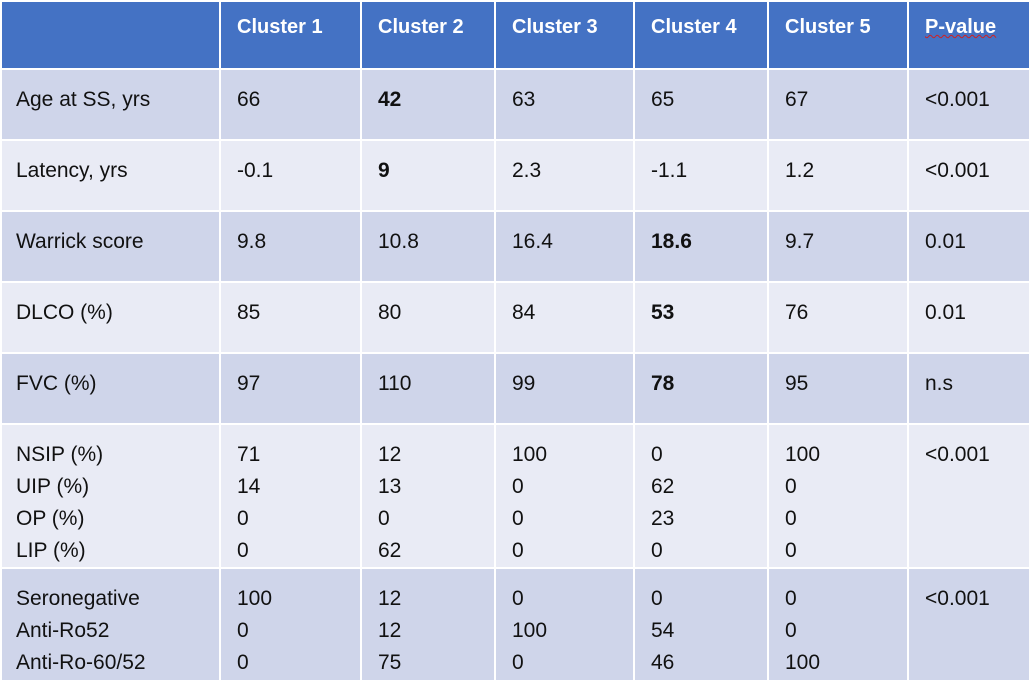 The width and height of the screenshot is (1029, 682). What do you see at coordinates (51, 550) in the screenshot?
I see `cell-line: LIP (%)` at bounding box center [51, 550].